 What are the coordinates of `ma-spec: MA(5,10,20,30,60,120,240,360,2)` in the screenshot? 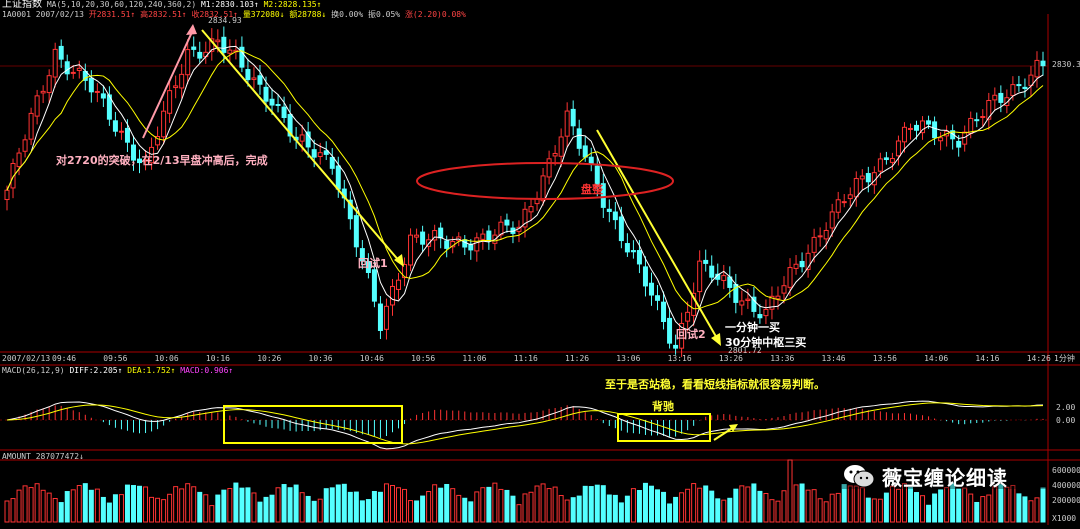 It's located at (121, 4).